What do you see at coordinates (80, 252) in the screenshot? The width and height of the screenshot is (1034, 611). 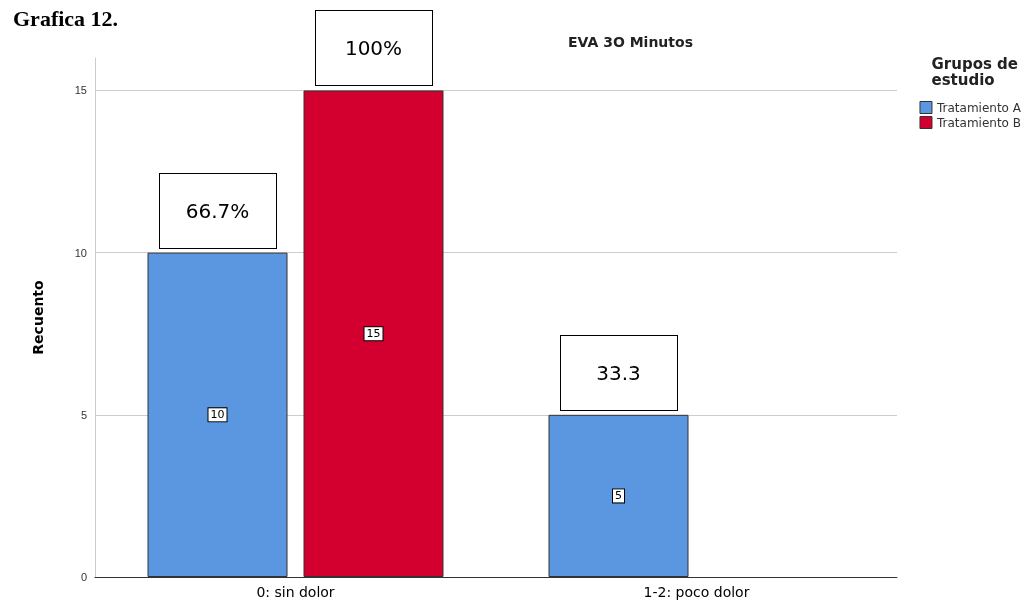 I see `y-tick-label: 10` at bounding box center [80, 252].